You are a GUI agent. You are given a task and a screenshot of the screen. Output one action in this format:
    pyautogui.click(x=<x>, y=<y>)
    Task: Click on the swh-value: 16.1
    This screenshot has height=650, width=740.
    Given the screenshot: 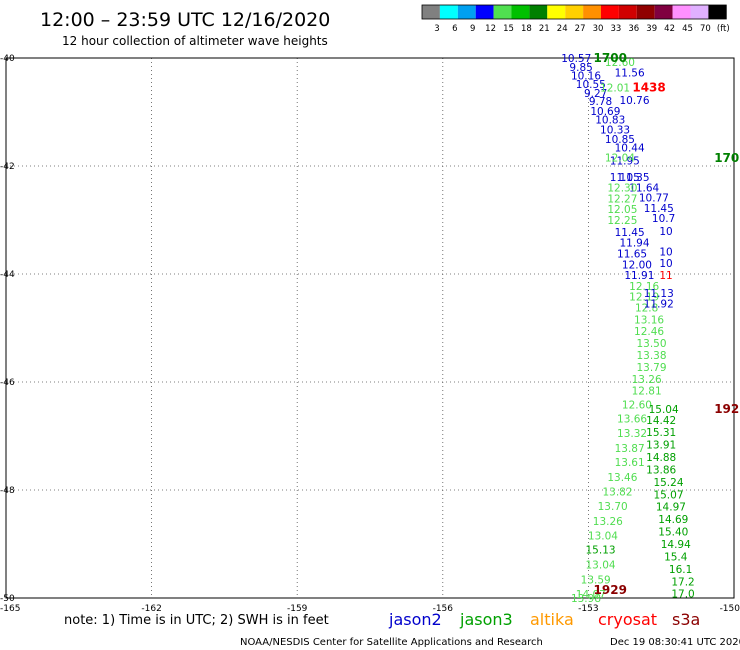 What is the action you would take?
    pyautogui.click(x=680, y=570)
    